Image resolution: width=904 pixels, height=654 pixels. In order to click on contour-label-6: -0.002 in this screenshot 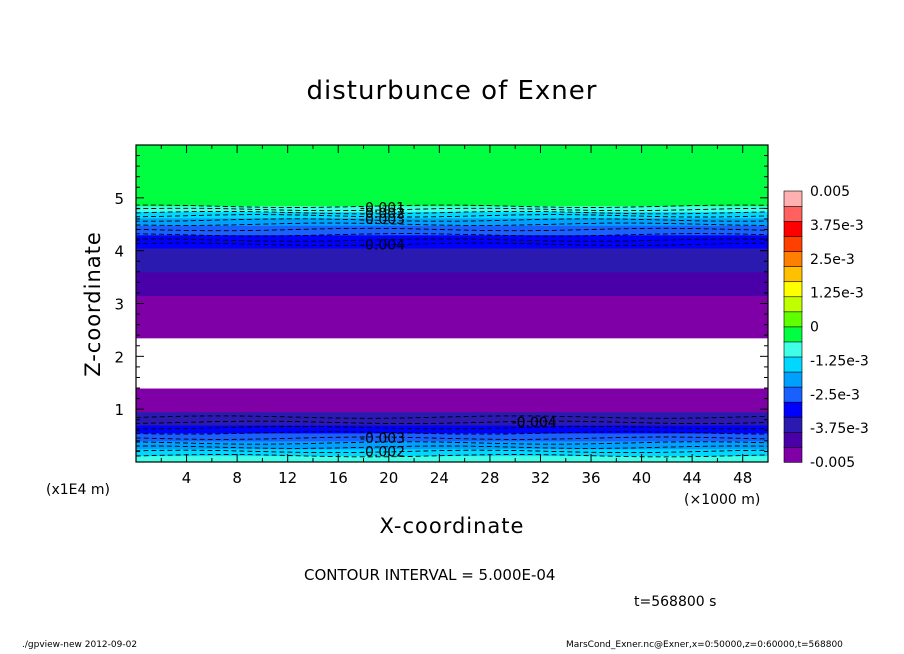, I will do `click(382, 452)`.